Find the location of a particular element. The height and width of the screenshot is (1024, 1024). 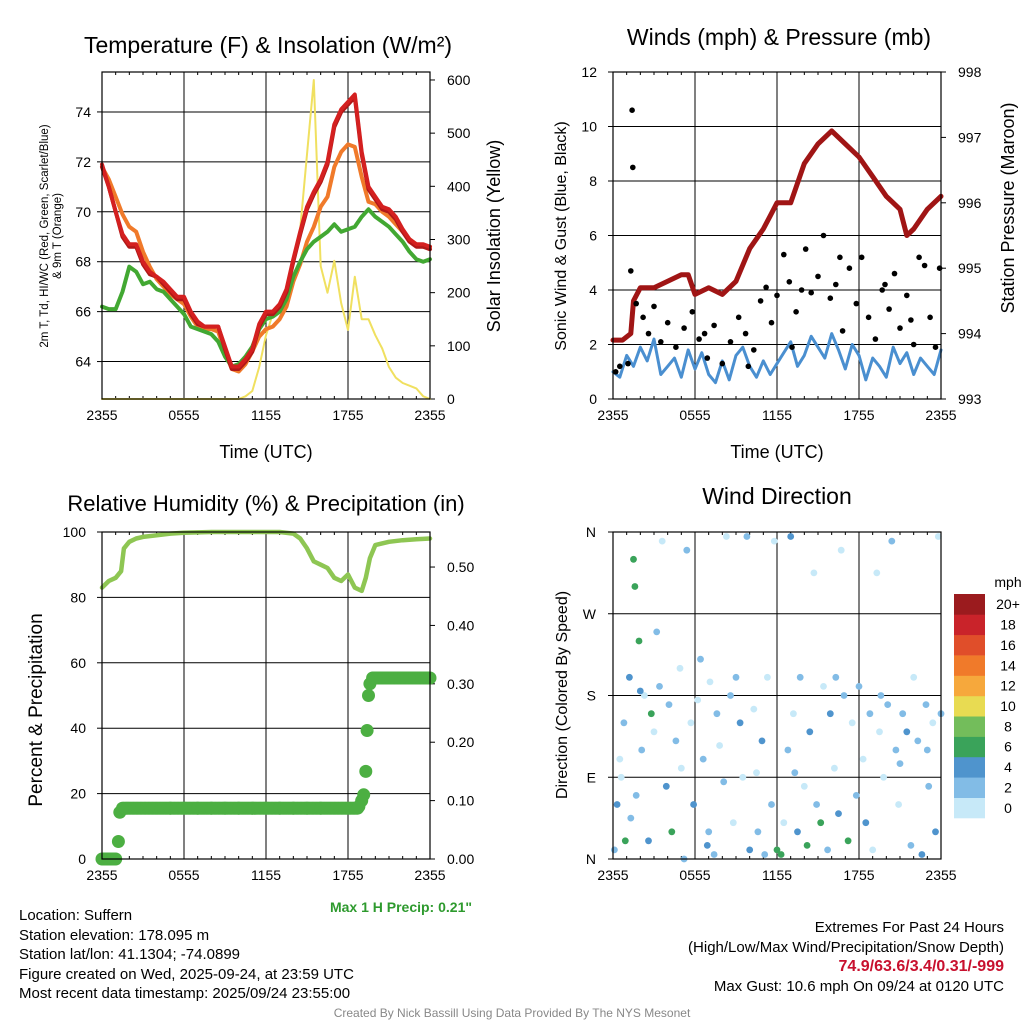

colorbar-label: 2 is located at coordinates (1008, 788).